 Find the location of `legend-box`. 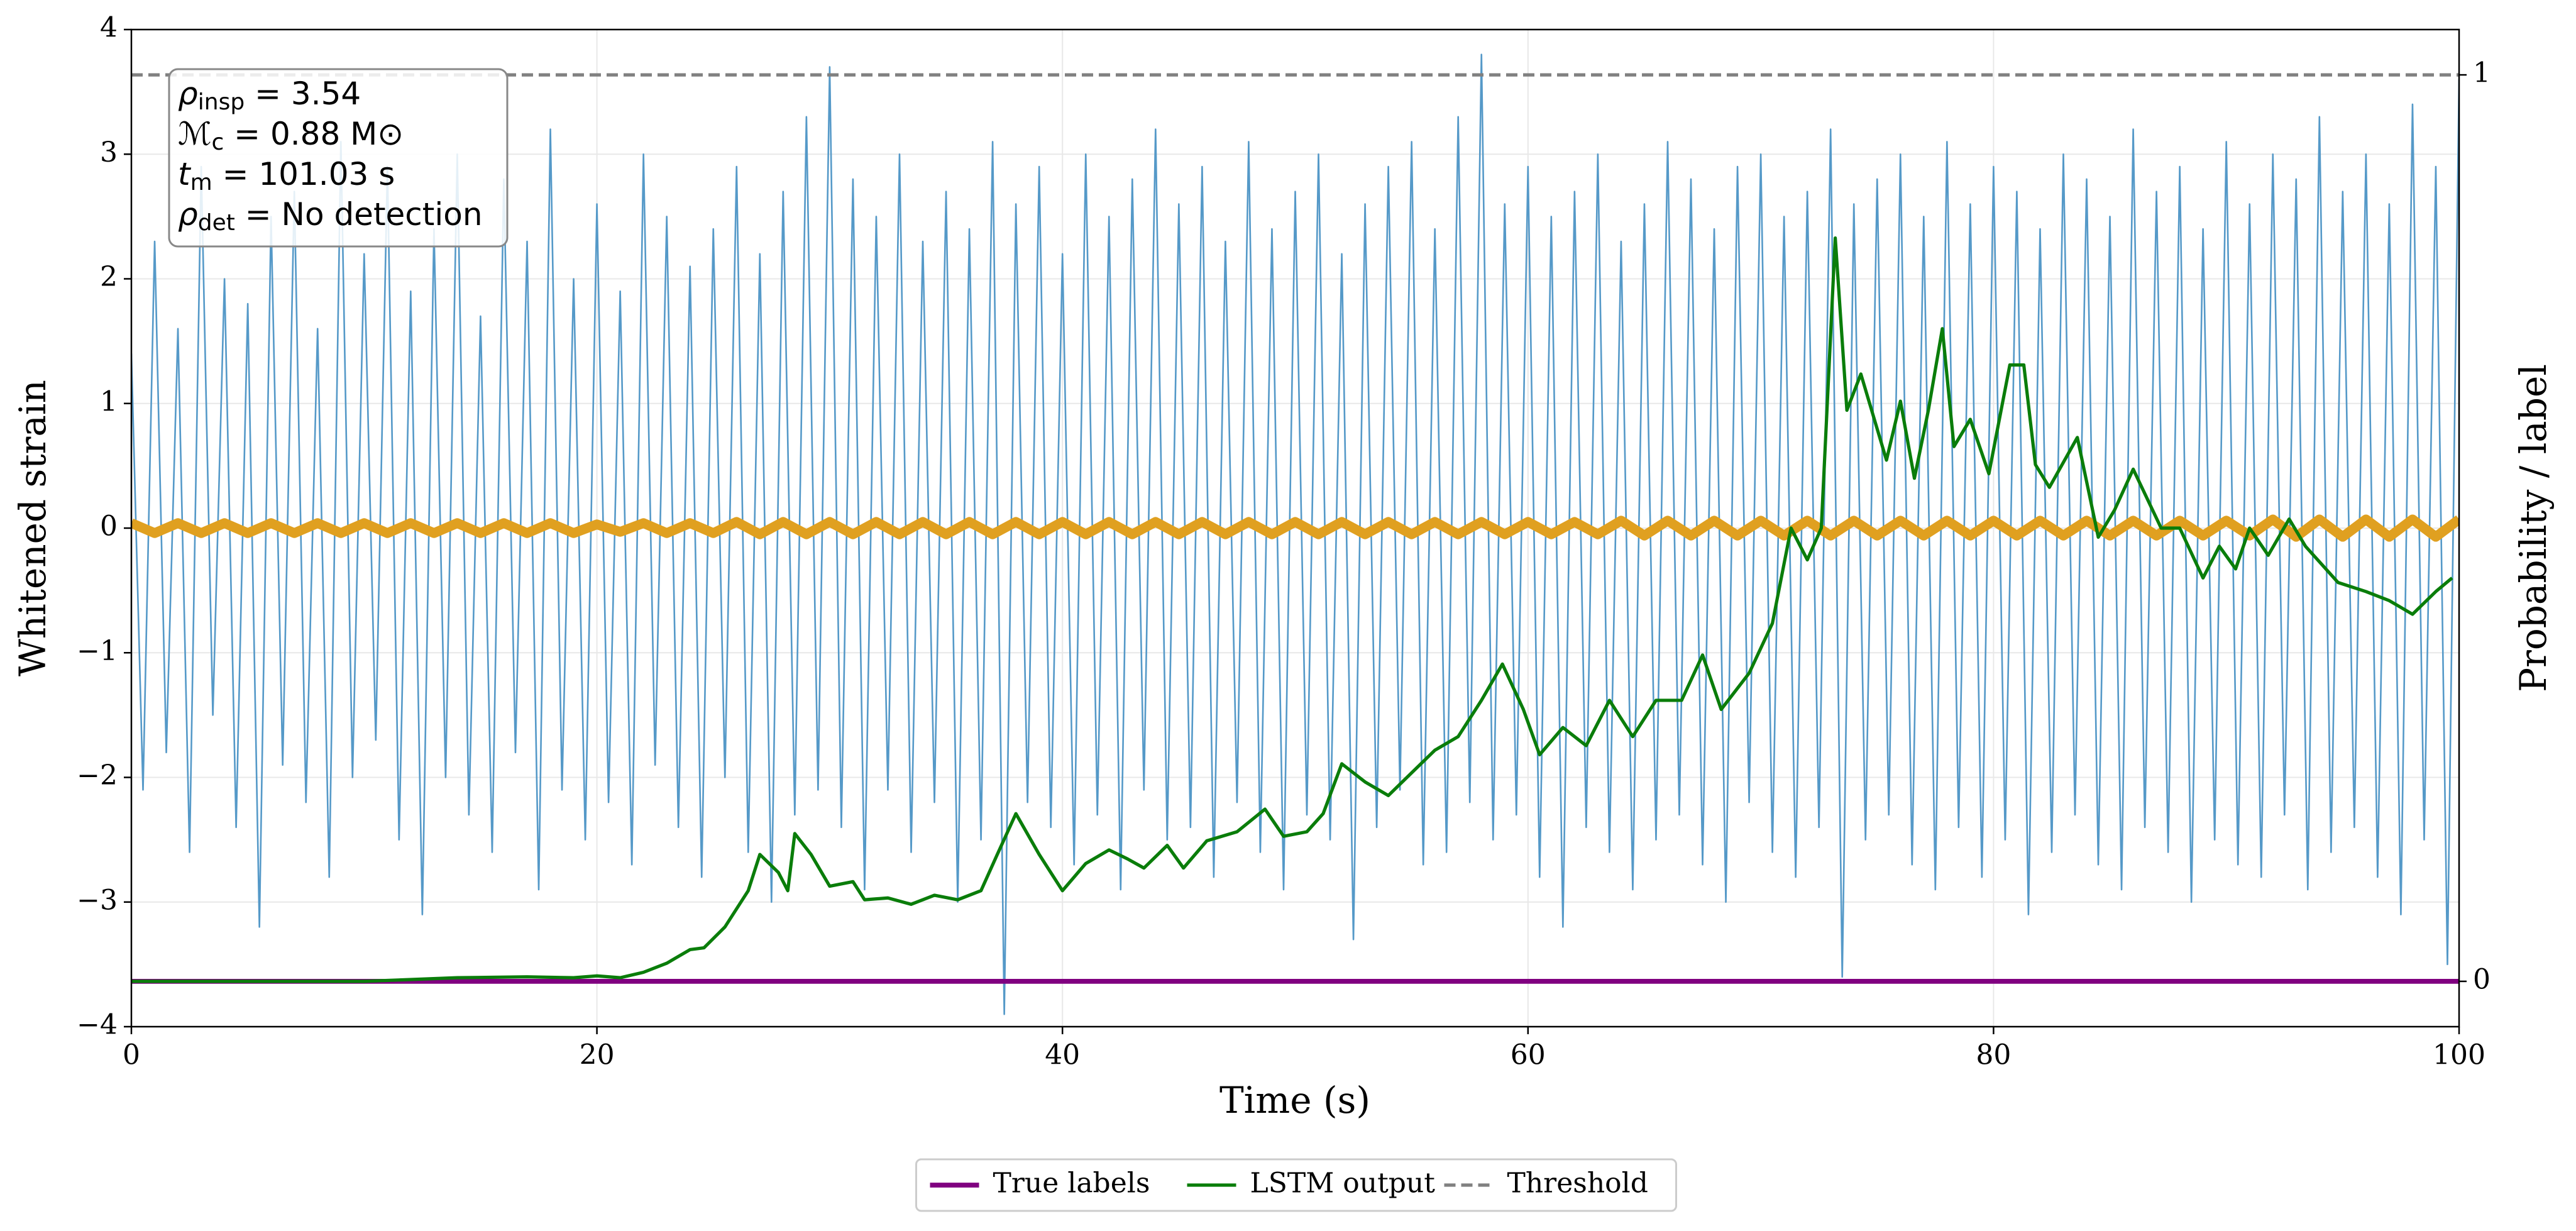

legend-box is located at coordinates (1296, 1185).